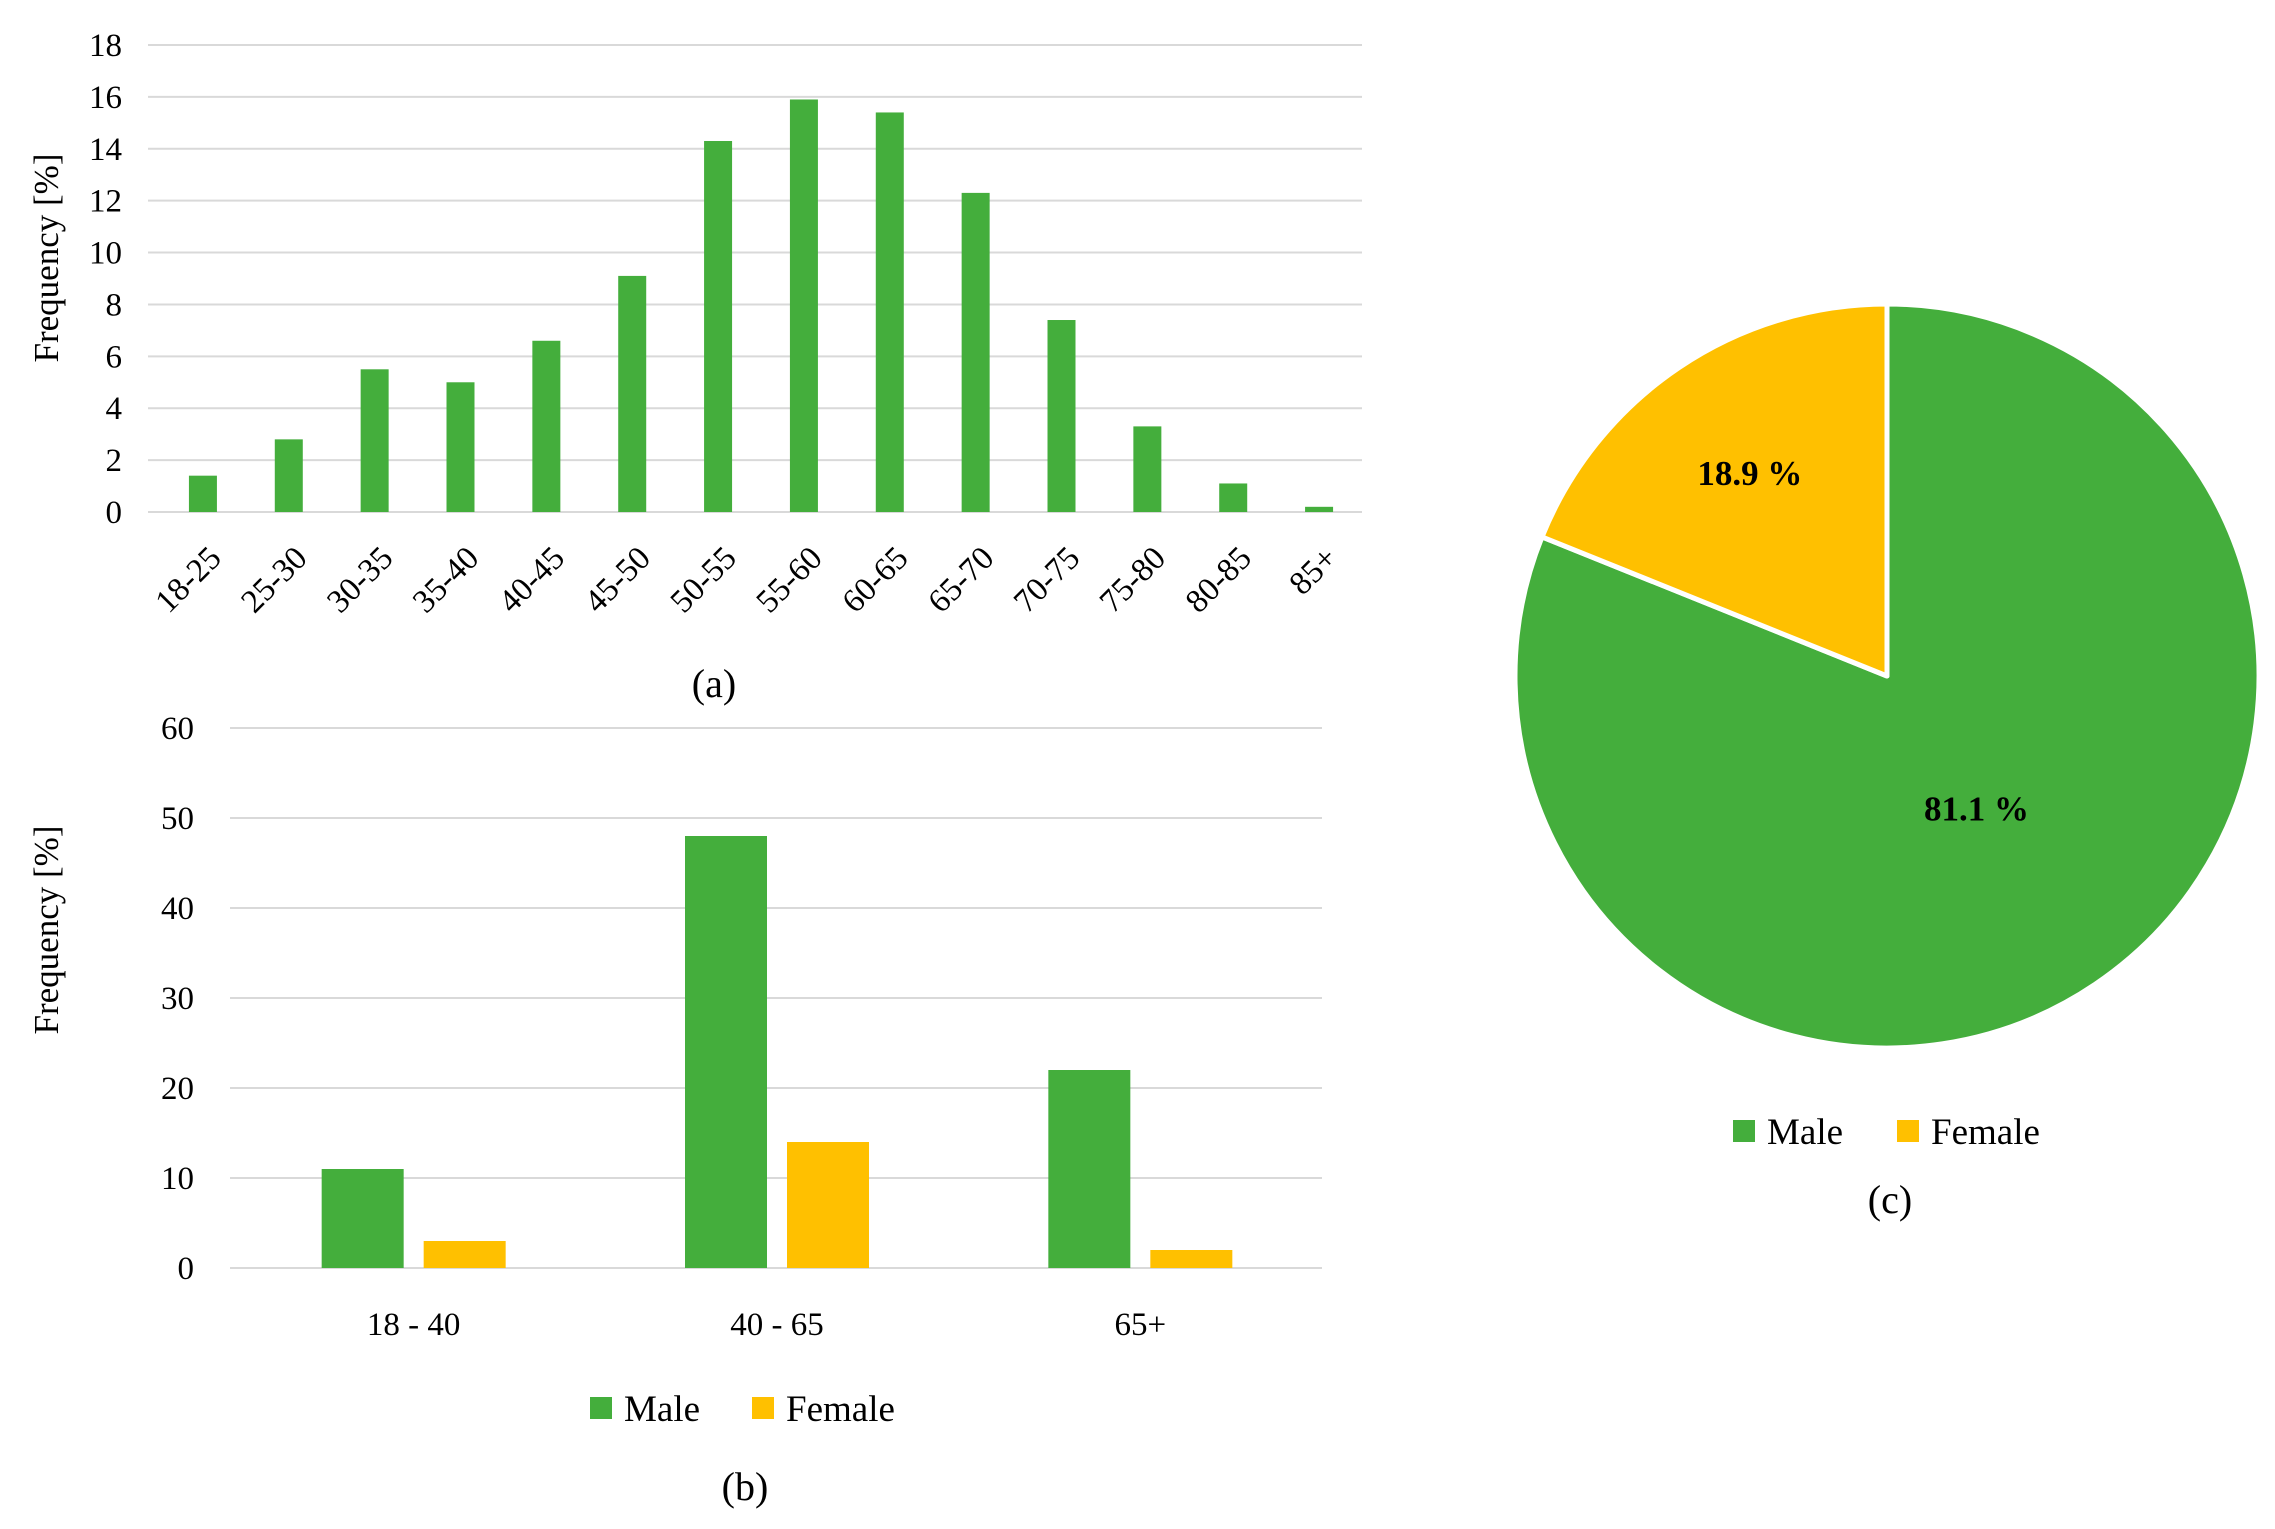 The width and height of the screenshot is (2275, 1529). I want to click on chart-c-caption: (c), so click(1890, 1199).